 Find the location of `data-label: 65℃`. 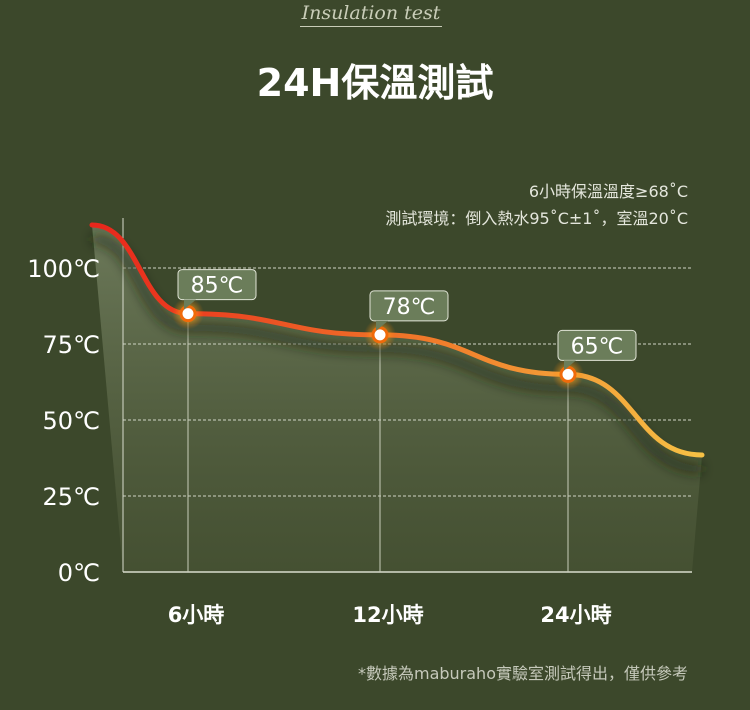

data-label: 65℃ is located at coordinates (597, 350).